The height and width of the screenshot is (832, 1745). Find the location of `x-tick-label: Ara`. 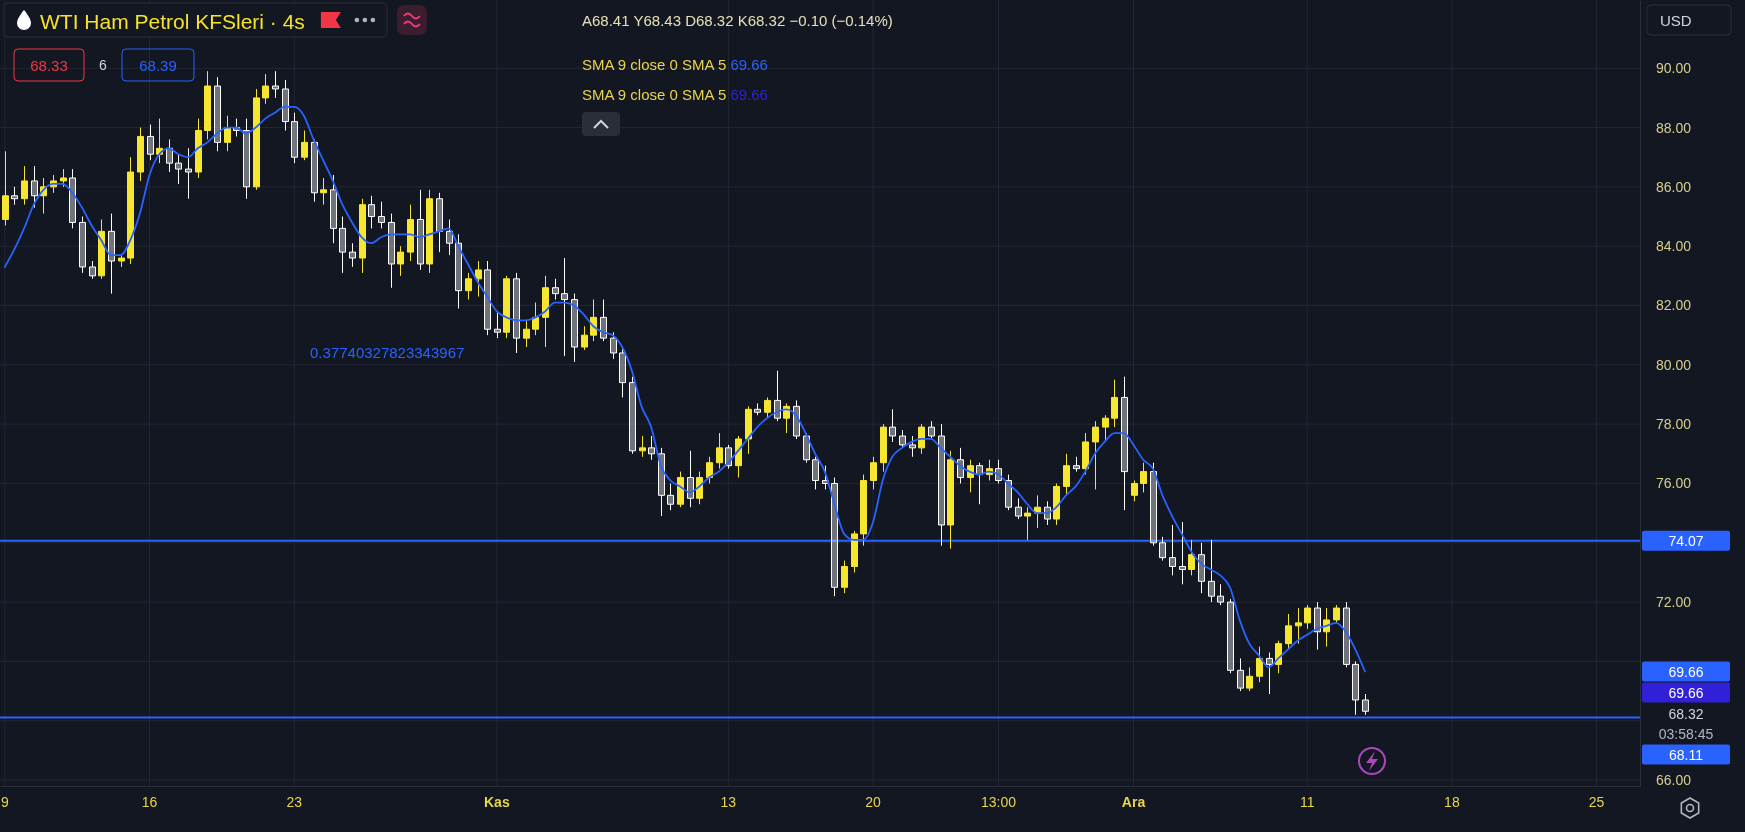

x-tick-label: Ara is located at coordinates (1133, 801).